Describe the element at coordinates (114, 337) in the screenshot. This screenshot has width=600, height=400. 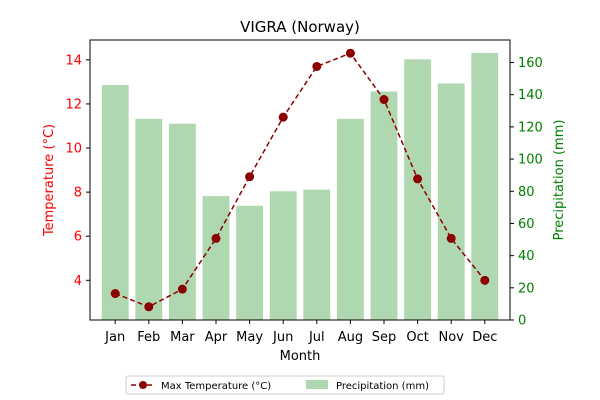
I see `x-tick-label-jan: Jan` at that location.